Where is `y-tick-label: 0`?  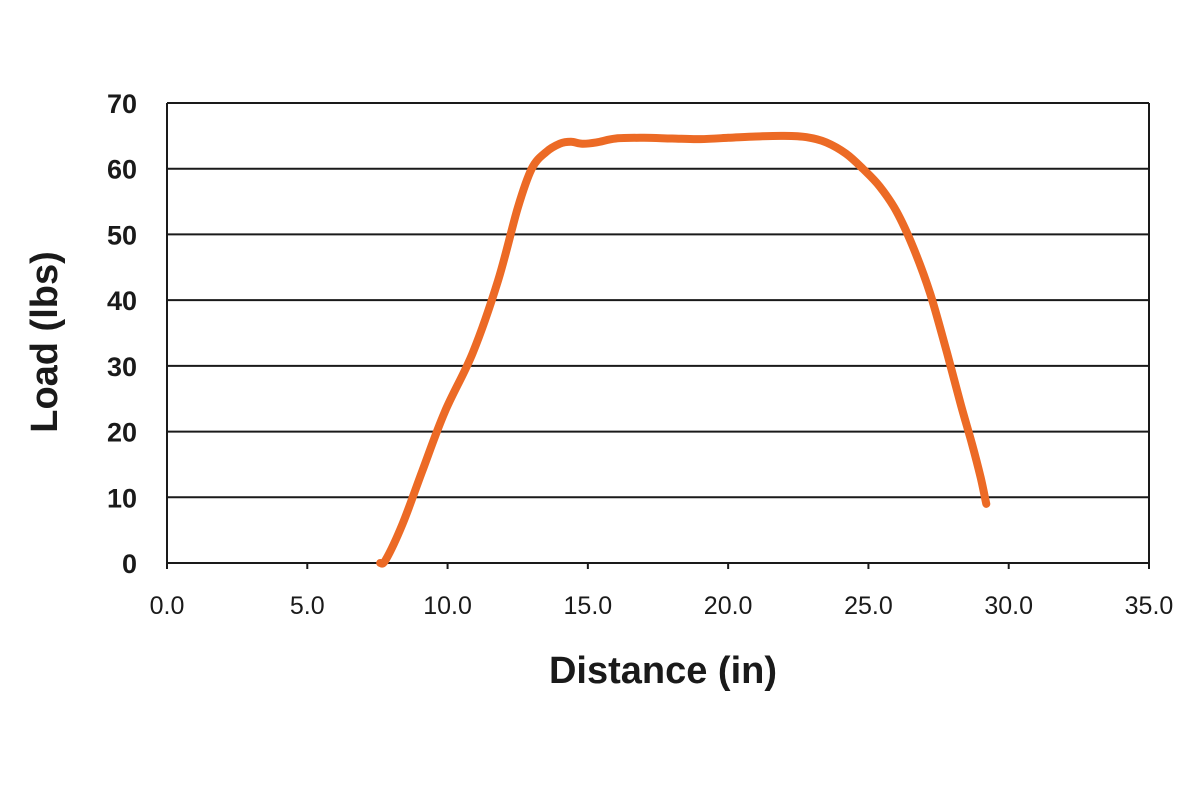 y-tick-label: 0 is located at coordinates (129, 564).